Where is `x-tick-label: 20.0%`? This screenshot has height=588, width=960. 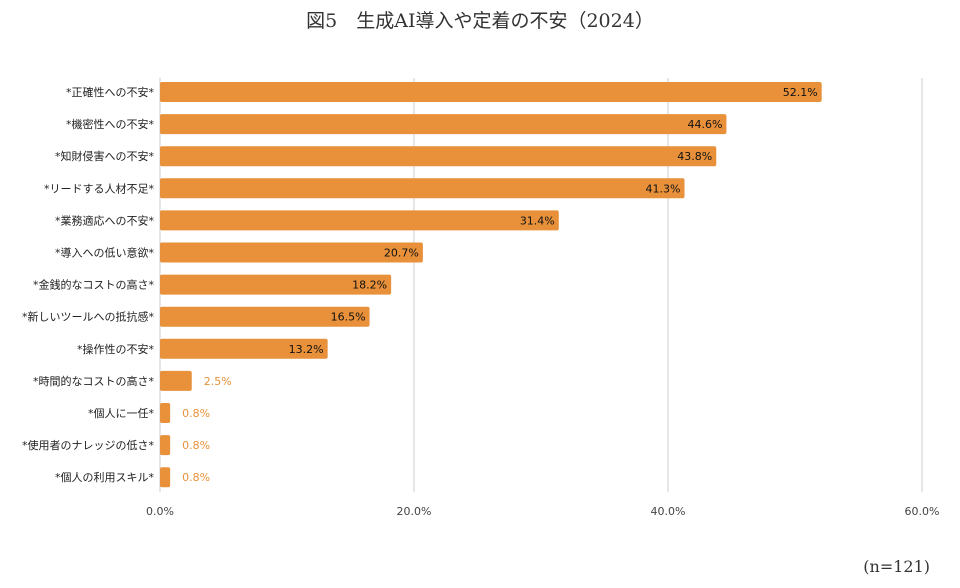 x-tick-label: 20.0% is located at coordinates (414, 511).